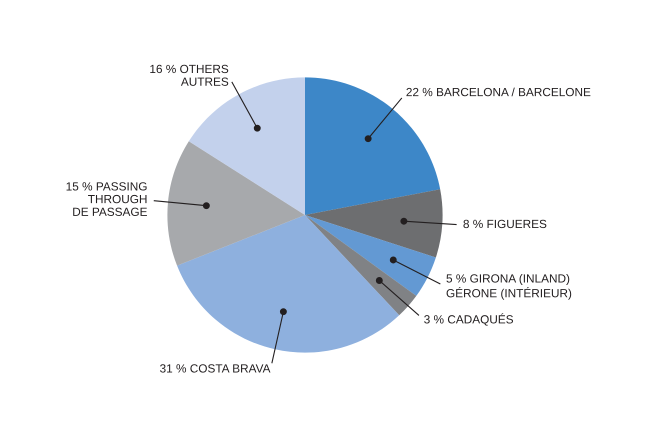  What do you see at coordinates (498, 92) in the screenshot?
I see `slice-label: 22 % BARCELONA / BARCELONE` at bounding box center [498, 92].